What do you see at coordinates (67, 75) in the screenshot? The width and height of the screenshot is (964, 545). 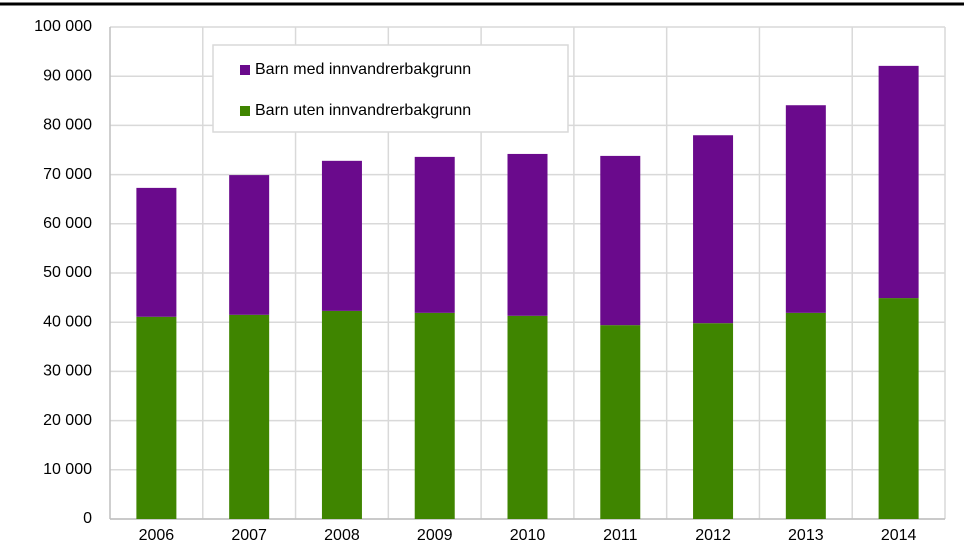 I see `y-tick-label: 90 000` at bounding box center [67, 75].